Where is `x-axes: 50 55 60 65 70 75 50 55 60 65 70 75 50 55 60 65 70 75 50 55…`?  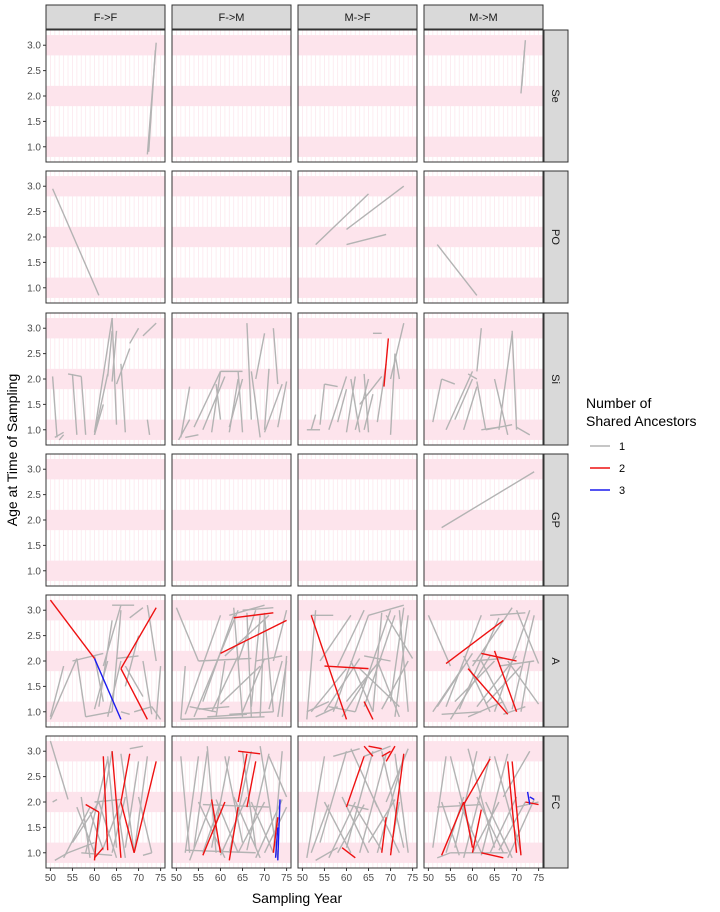
x-axes: 50 55 60 65 70 75 50 55 60 65 70 75 50 55 60 65 70 75 50 55… is located at coordinates (295, 876).